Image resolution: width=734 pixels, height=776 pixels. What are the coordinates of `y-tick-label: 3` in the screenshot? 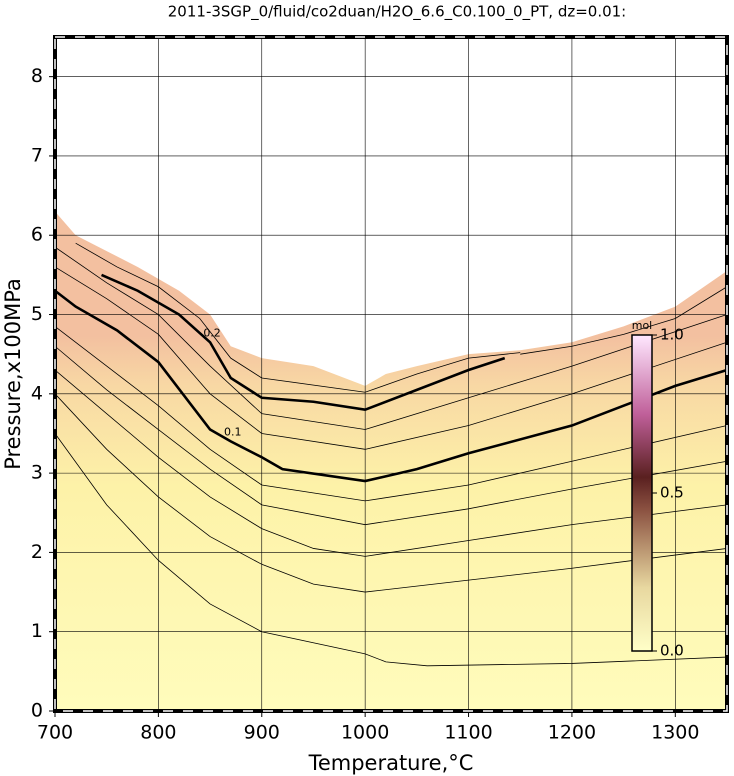 It's located at (37, 473).